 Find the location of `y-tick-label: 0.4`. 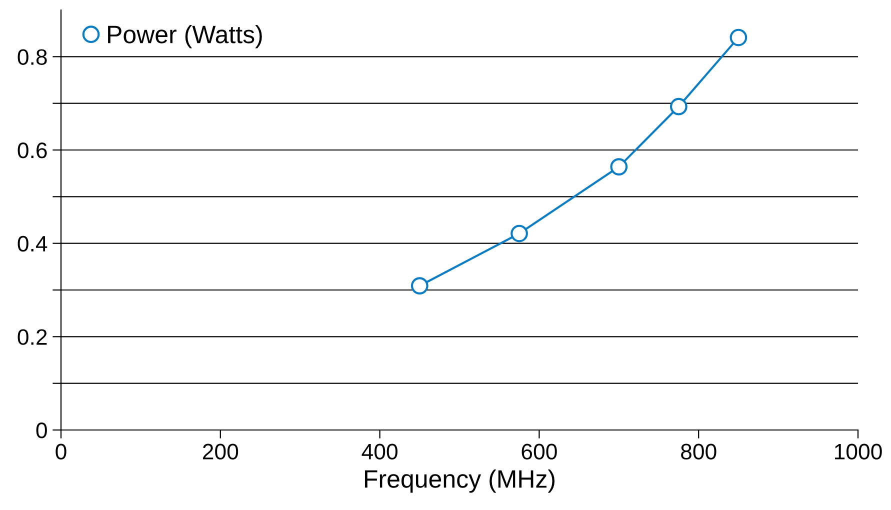

y-tick-label: 0.4 is located at coordinates (33, 244).